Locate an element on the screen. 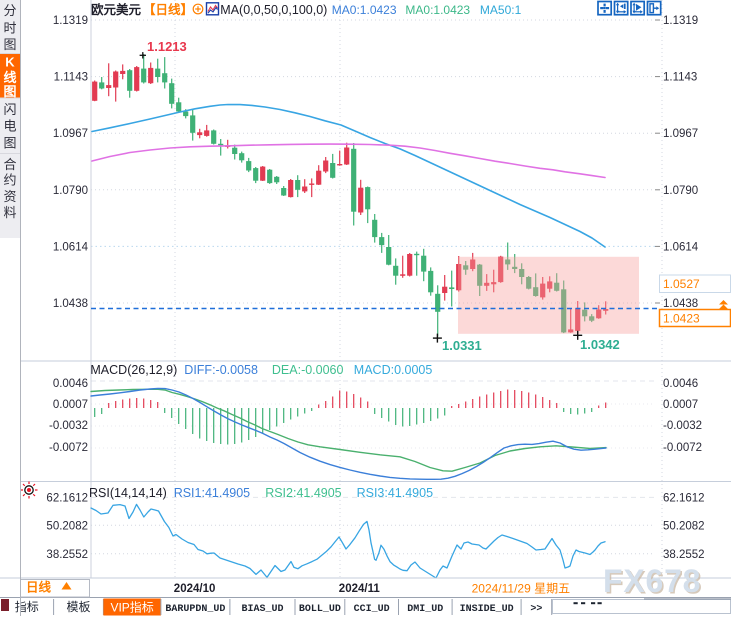 The height and width of the screenshot is (621, 731). svg-text: MA(0,0,50,0,100,0) is located at coordinates (273, 10).